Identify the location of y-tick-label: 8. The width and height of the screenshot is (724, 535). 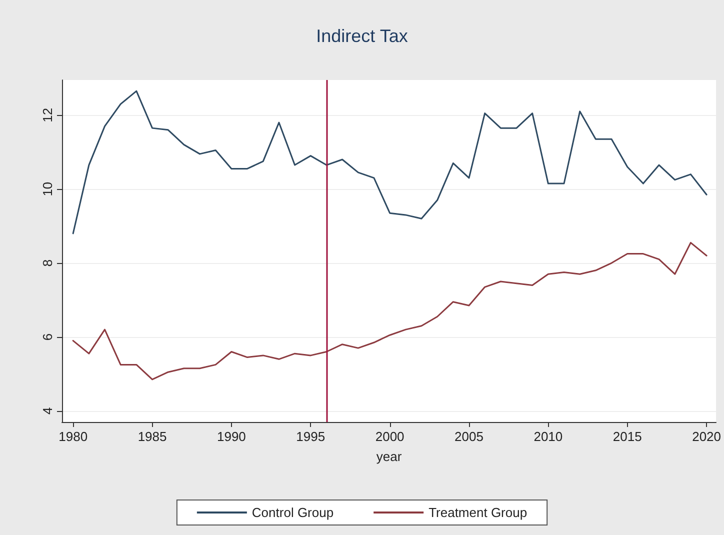
(47, 263).